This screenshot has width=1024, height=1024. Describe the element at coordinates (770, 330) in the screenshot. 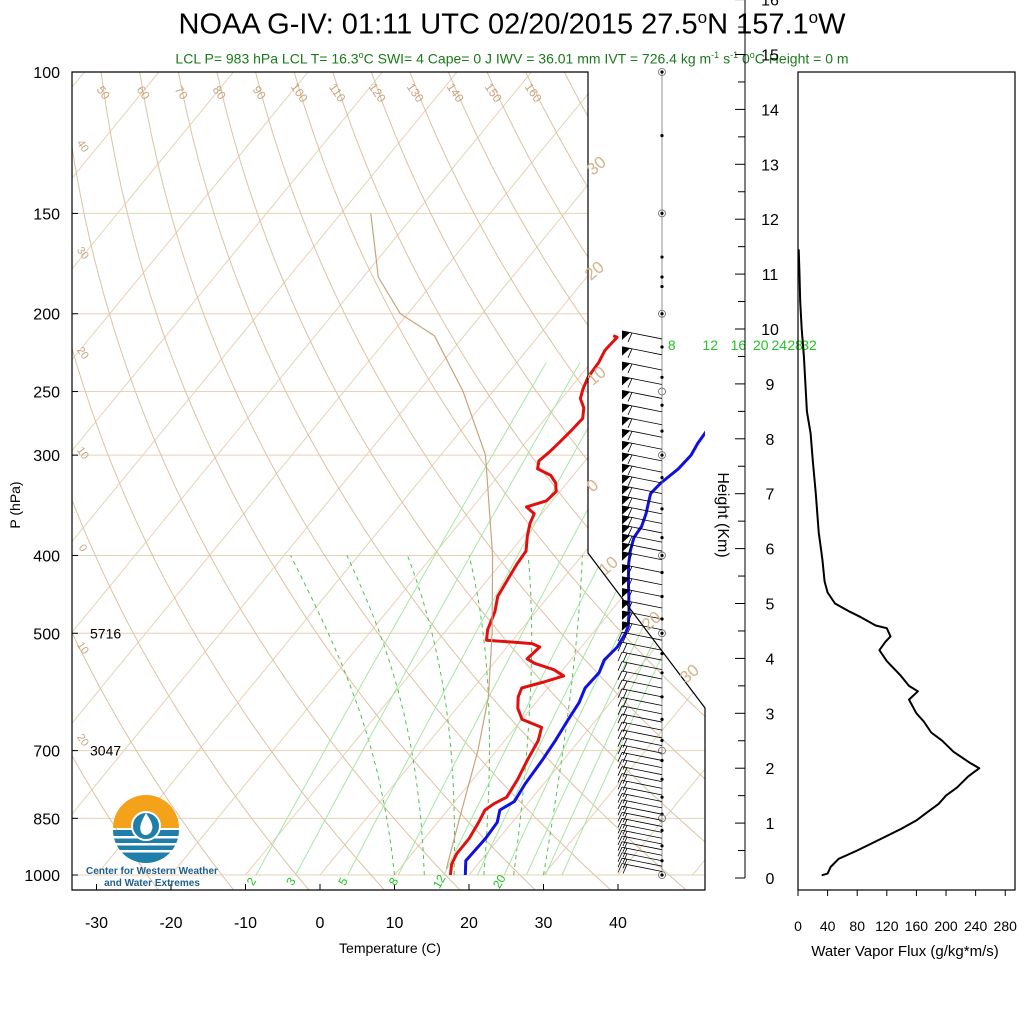

I see `height-tick-label: 10` at that location.